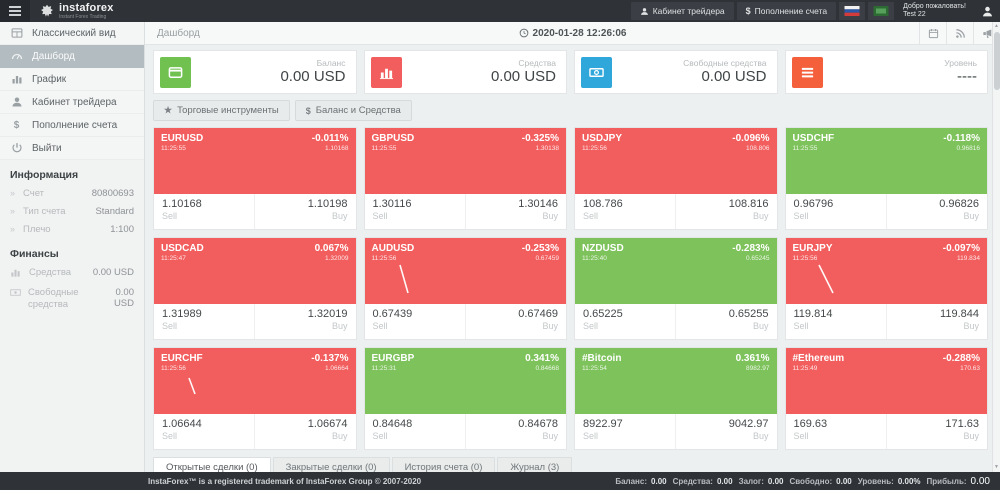  I want to click on calendar-button, so click(932, 33).